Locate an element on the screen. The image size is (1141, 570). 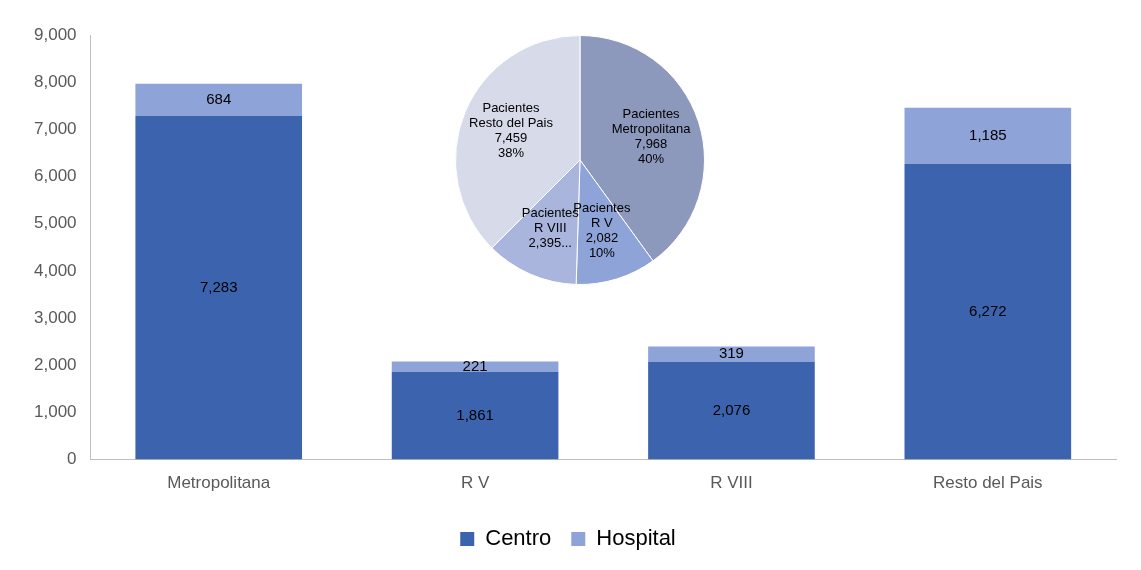
y-tick-label: 2,000 is located at coordinates (55, 364).